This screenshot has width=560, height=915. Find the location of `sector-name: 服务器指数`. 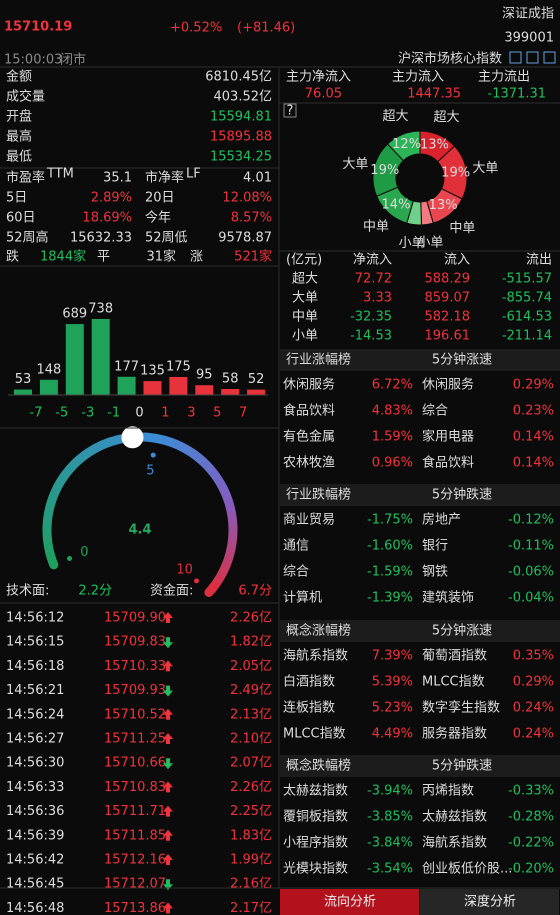

sector-name: 服务器指数 is located at coordinates (454, 734).